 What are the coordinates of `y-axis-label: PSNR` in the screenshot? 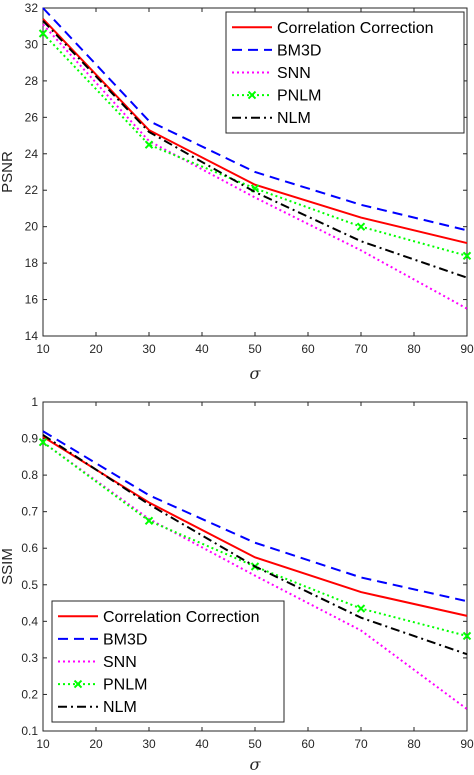 It's located at (8, 172).